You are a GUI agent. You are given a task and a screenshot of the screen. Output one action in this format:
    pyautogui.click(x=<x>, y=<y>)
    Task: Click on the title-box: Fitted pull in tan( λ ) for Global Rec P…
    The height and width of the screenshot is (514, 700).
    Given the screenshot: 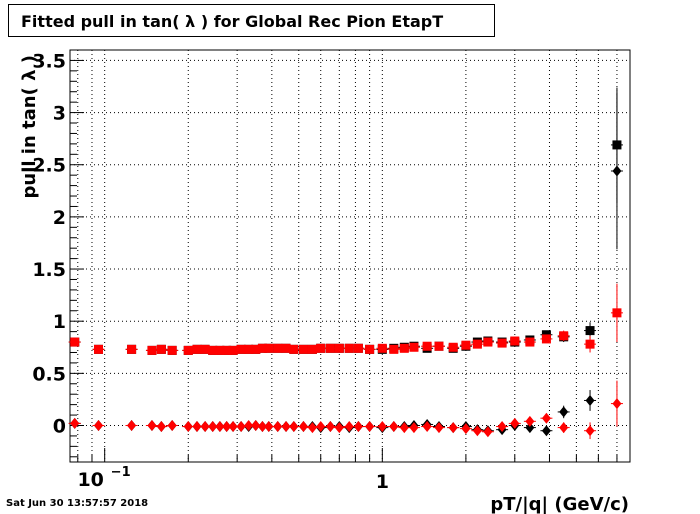 What is the action you would take?
    pyautogui.click(x=251, y=20)
    